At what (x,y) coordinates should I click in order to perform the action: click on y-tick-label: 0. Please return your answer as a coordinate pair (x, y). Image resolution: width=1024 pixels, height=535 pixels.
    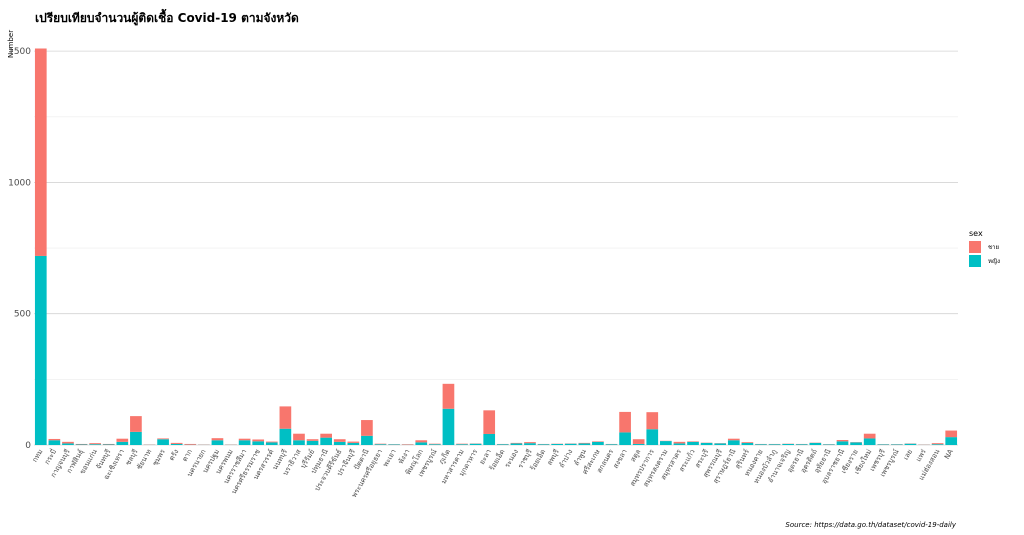
    Looking at the image, I should click on (28, 446).